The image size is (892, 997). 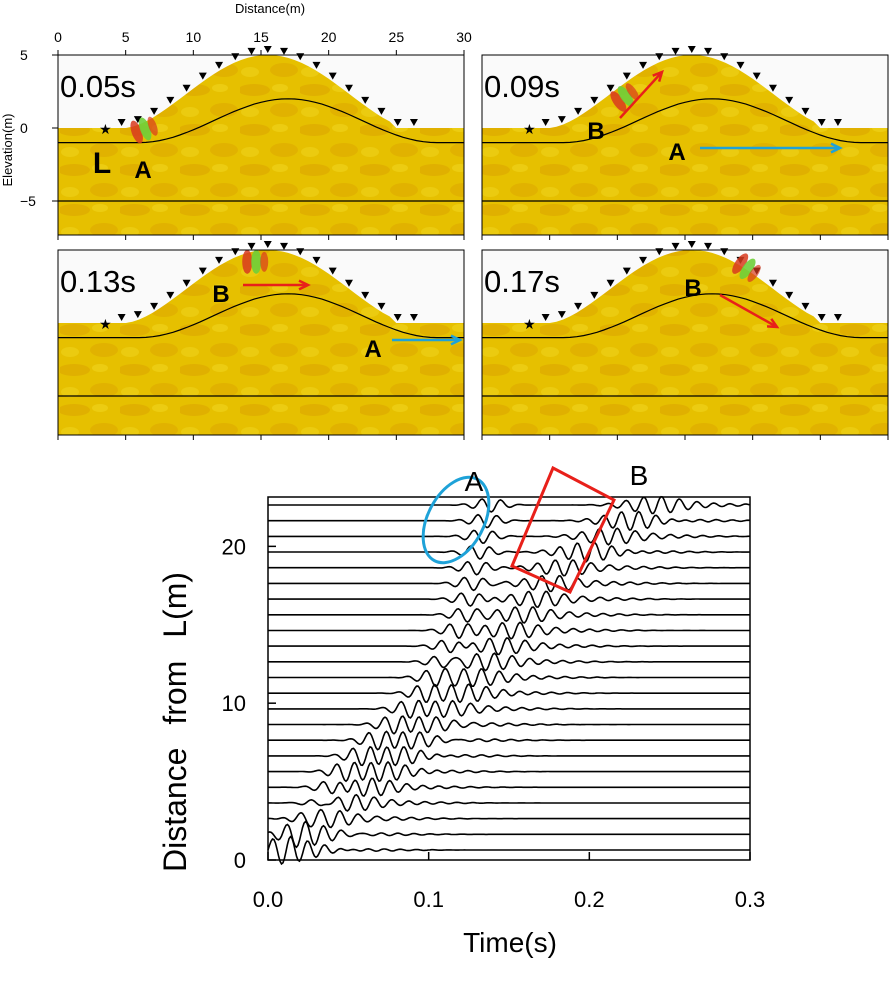 I want to click on top-x-ticks: 0 5 10 15 20 25 30, so click(x=263, y=42).